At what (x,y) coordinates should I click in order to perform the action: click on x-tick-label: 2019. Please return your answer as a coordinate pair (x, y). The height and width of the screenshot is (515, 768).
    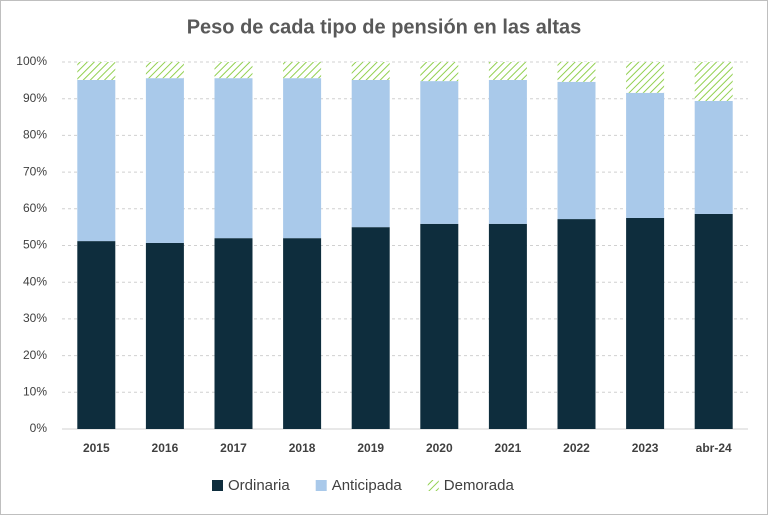
    Looking at the image, I should click on (370, 448).